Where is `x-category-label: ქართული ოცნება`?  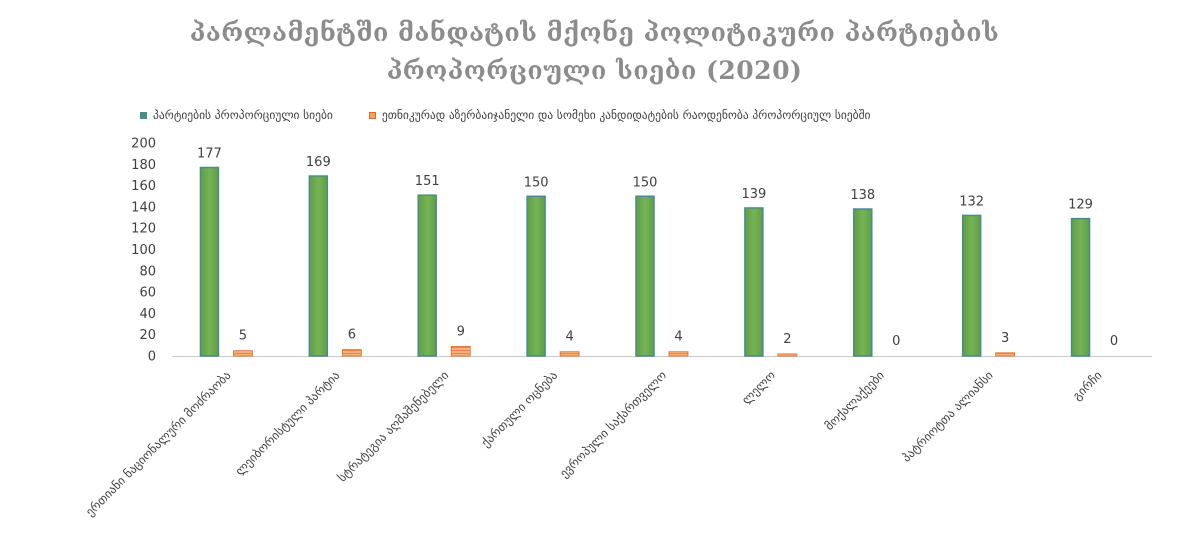 x-category-label: ქართული ოცნება is located at coordinates (520, 409).